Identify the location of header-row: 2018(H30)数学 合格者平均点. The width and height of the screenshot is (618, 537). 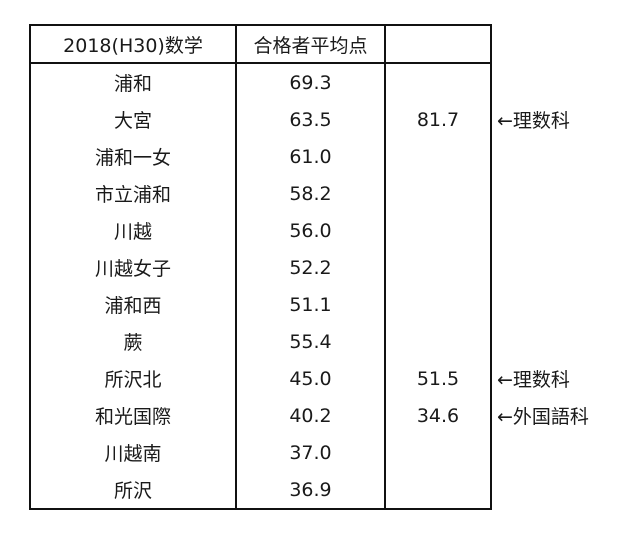
(260, 44).